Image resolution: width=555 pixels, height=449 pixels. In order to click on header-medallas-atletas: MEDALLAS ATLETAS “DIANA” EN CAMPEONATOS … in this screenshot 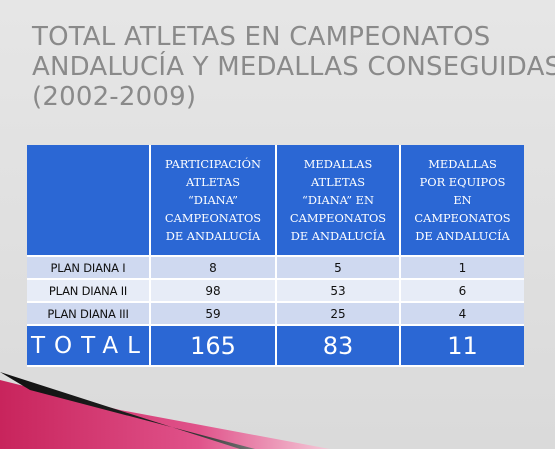, I will do `click(339, 201)`.